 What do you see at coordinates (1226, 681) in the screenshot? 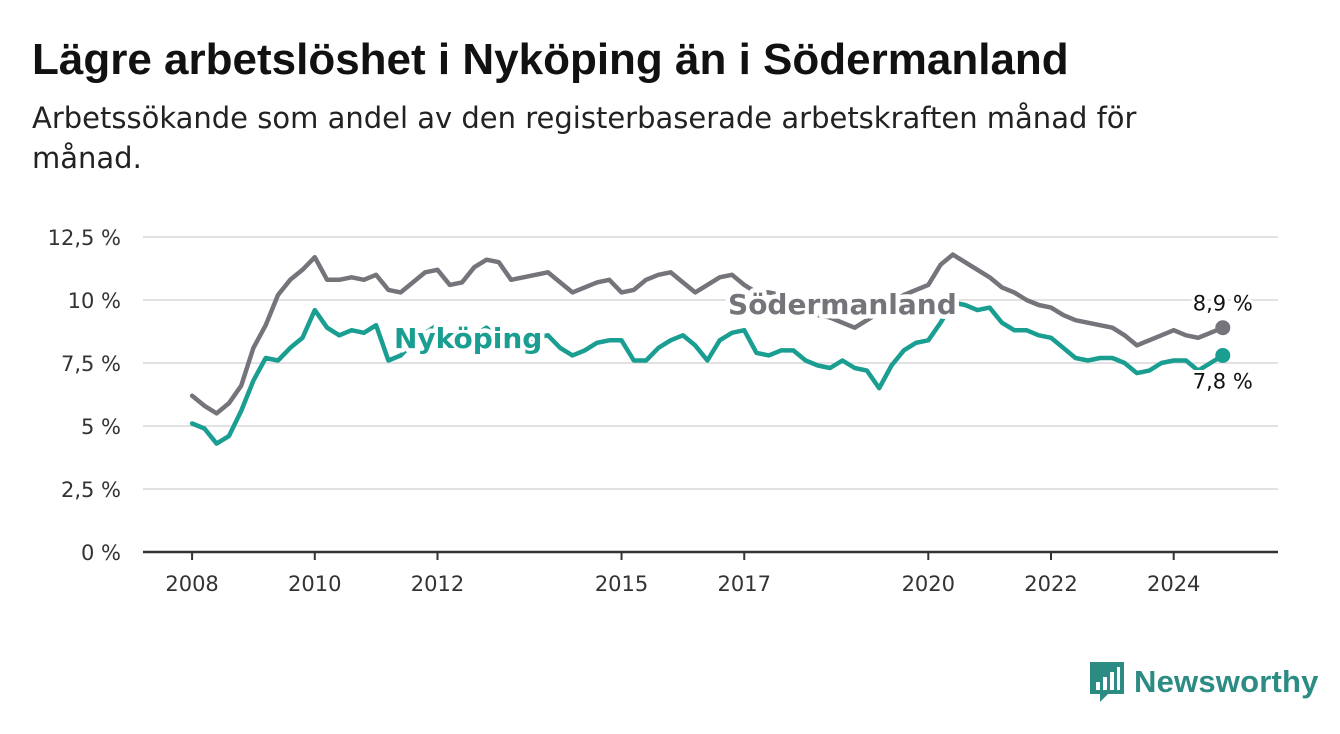
I see `brand-name: Newsworthy` at bounding box center [1226, 681].